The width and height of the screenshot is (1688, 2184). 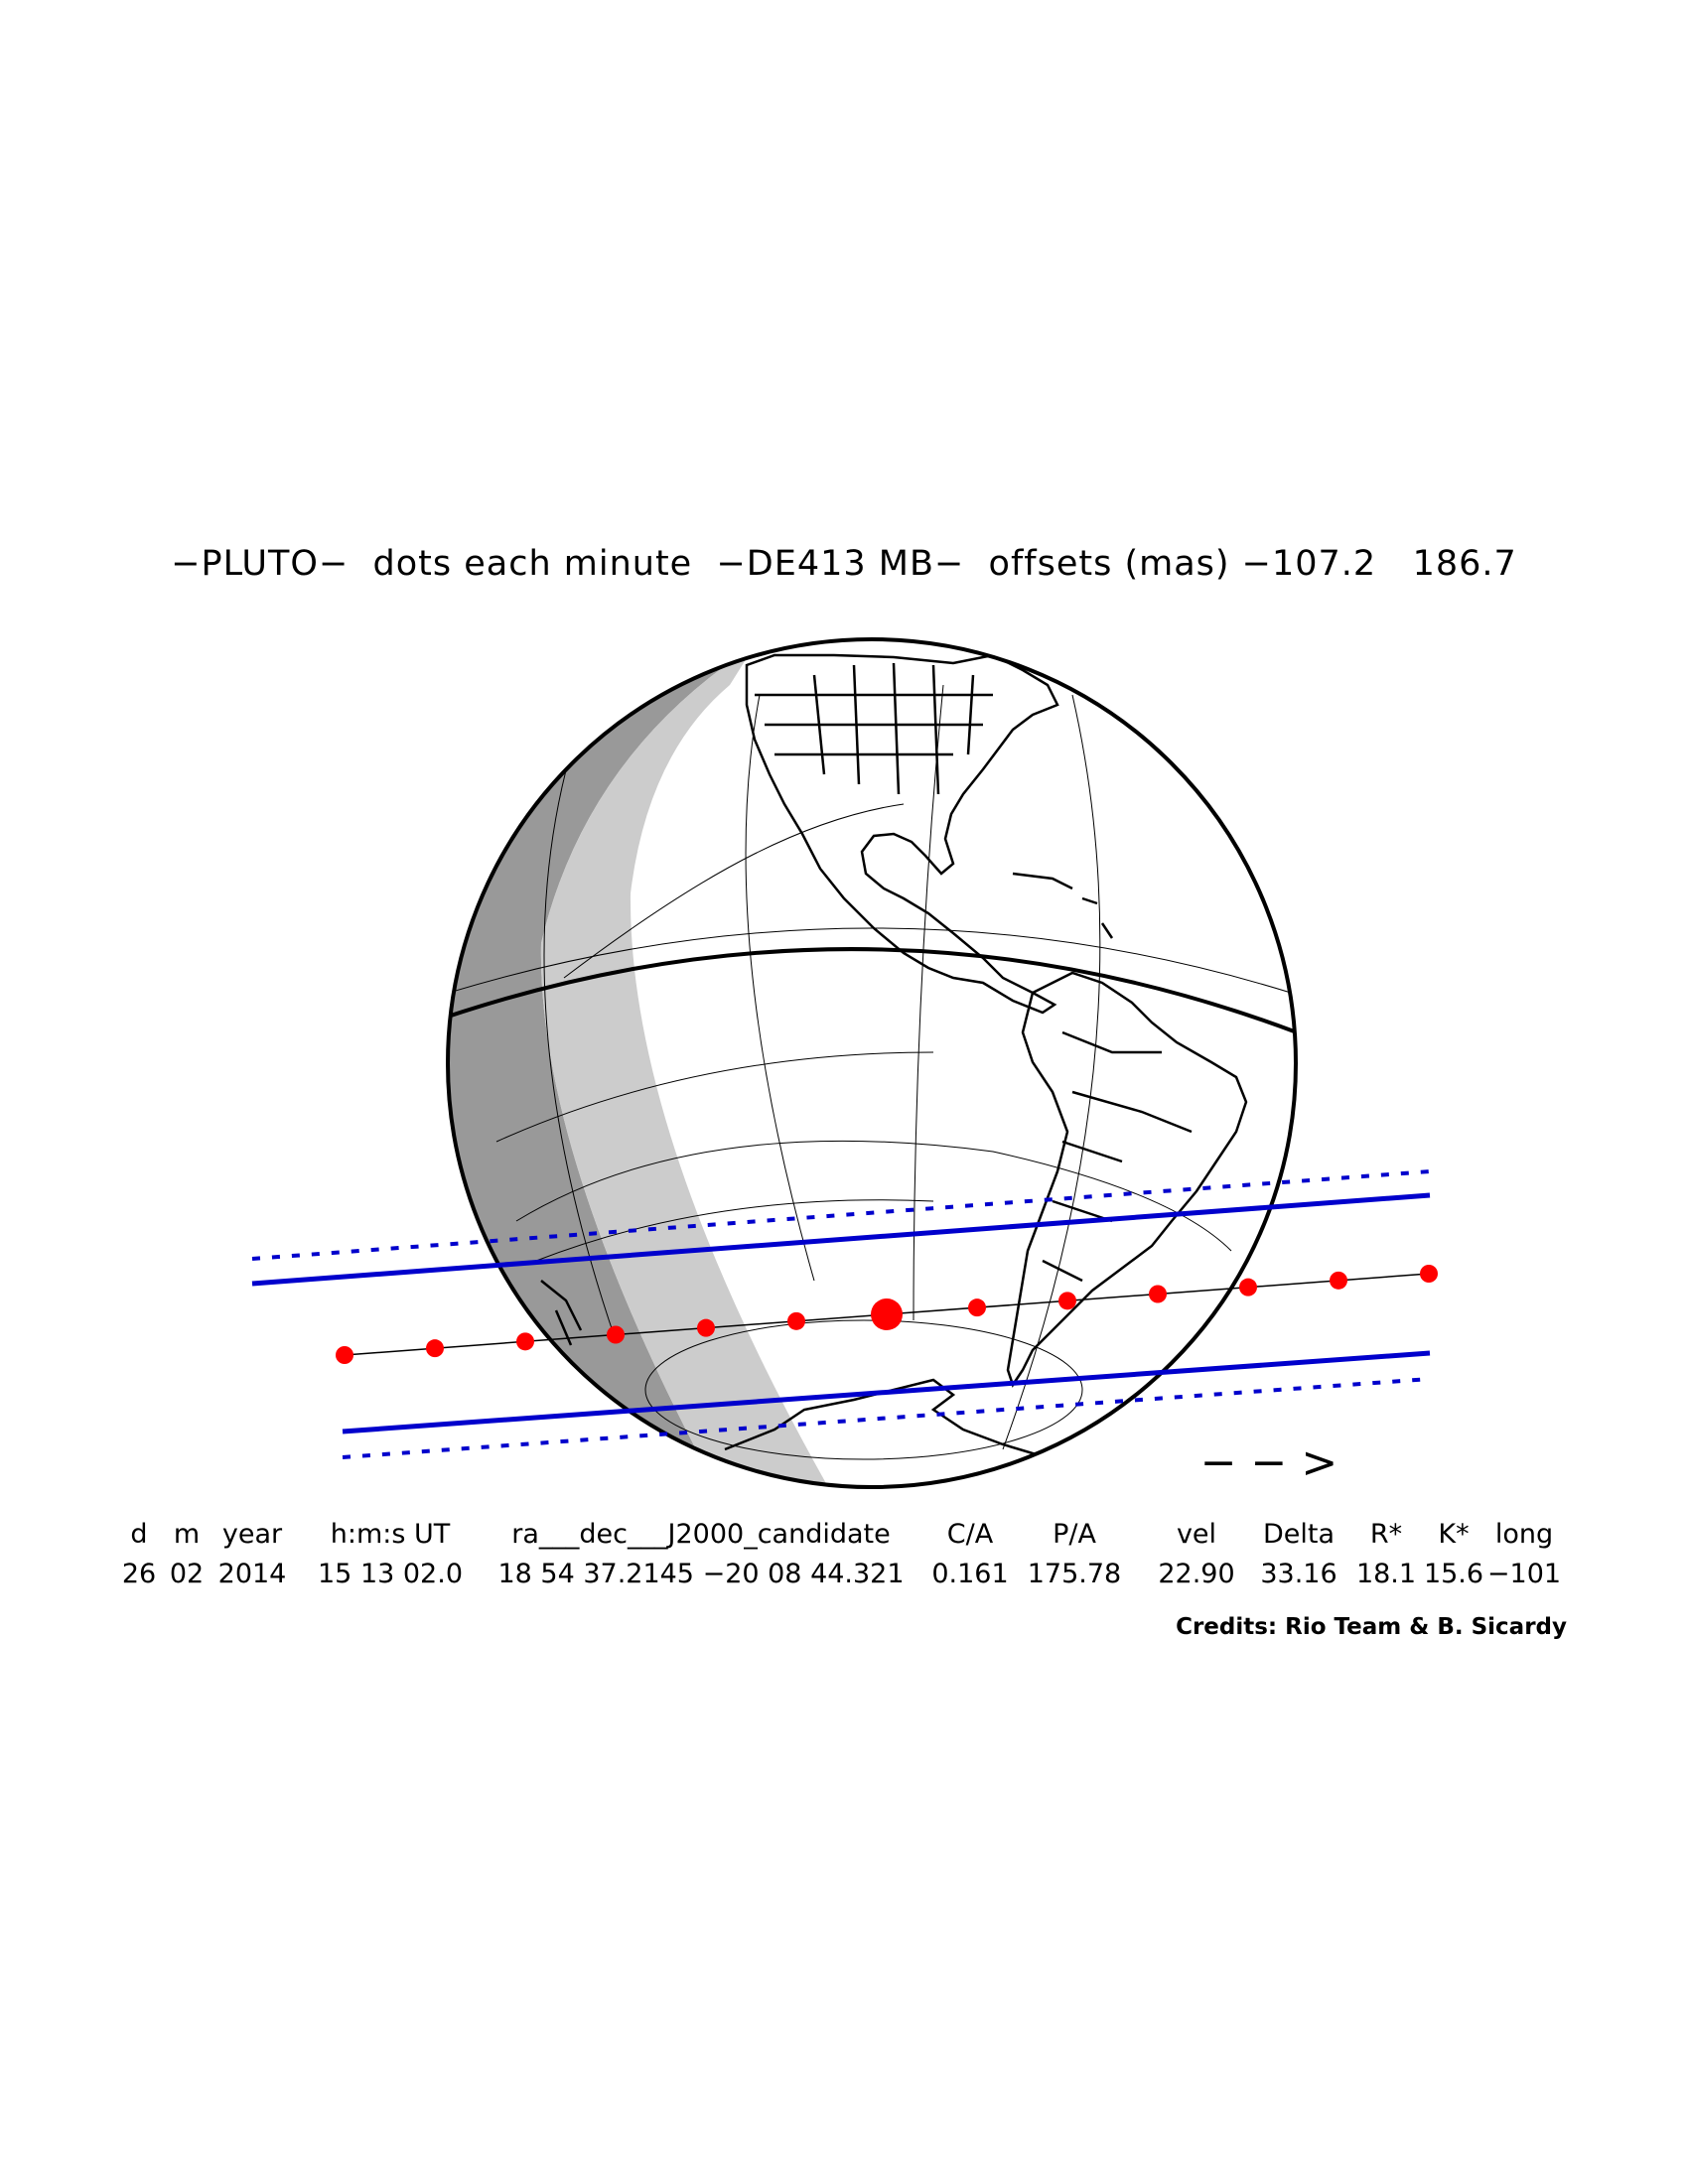 I want to click on table-header: P/A, so click(x=1074, y=1534).